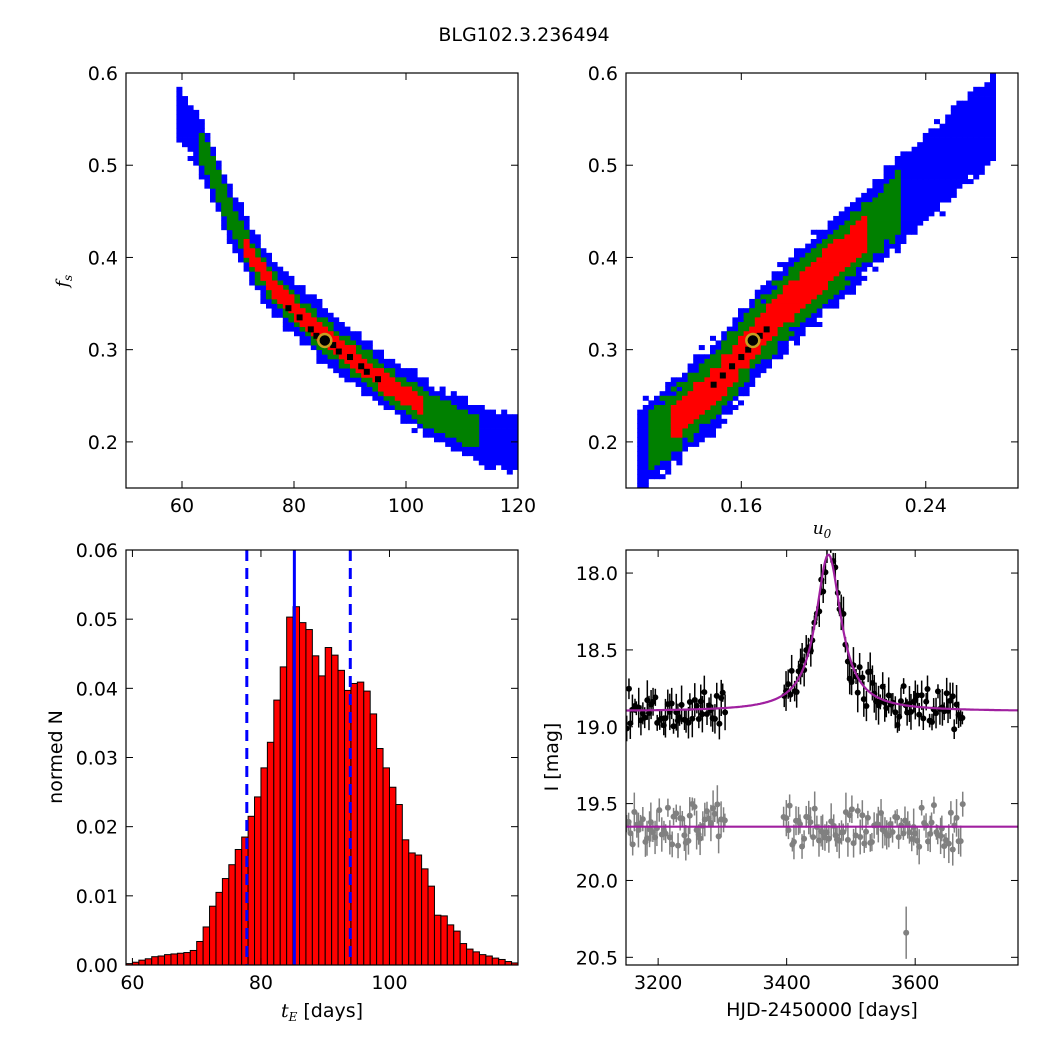 Image resolution: width=1050 pixels, height=1050 pixels. I want to click on y-tick-label: 0.5, so click(603, 166).